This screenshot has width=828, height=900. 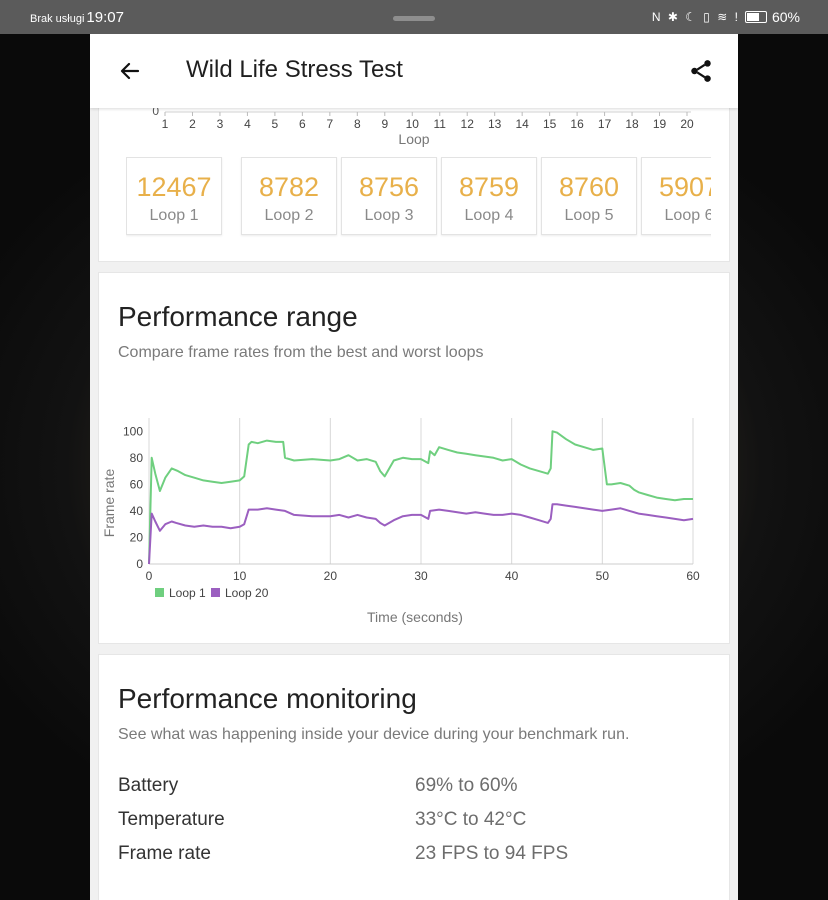 I want to click on loop-axis-tick: 14, so click(x=522, y=124).